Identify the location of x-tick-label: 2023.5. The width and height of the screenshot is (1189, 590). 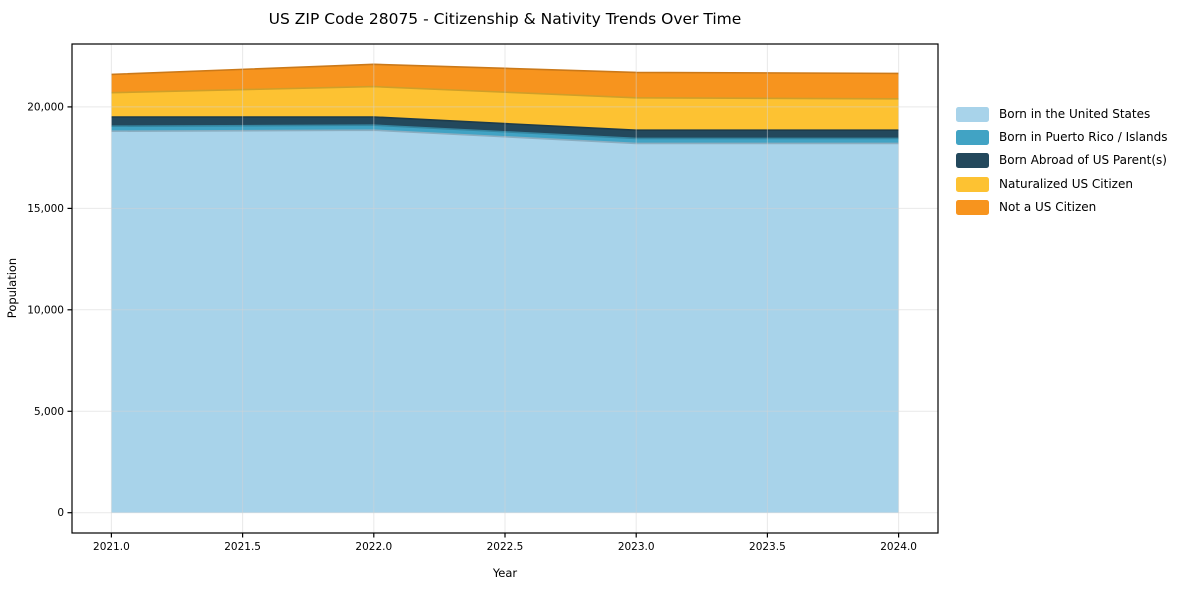
(767, 547).